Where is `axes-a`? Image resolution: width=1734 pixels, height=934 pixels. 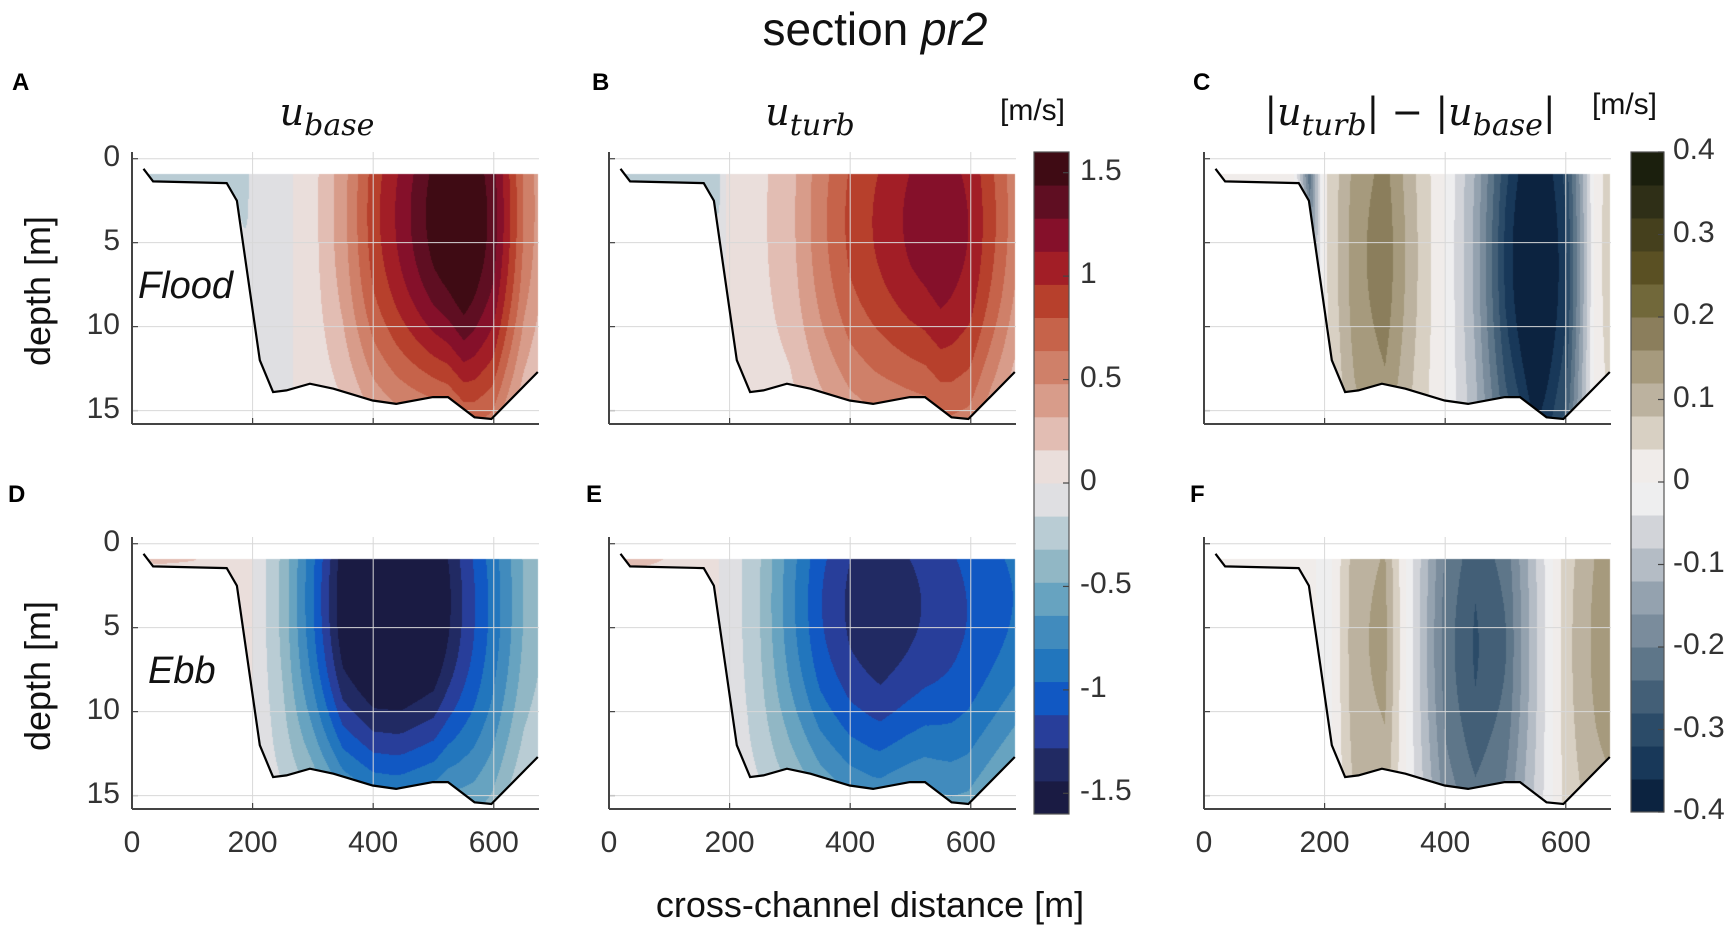 axes-a is located at coordinates (335, 288).